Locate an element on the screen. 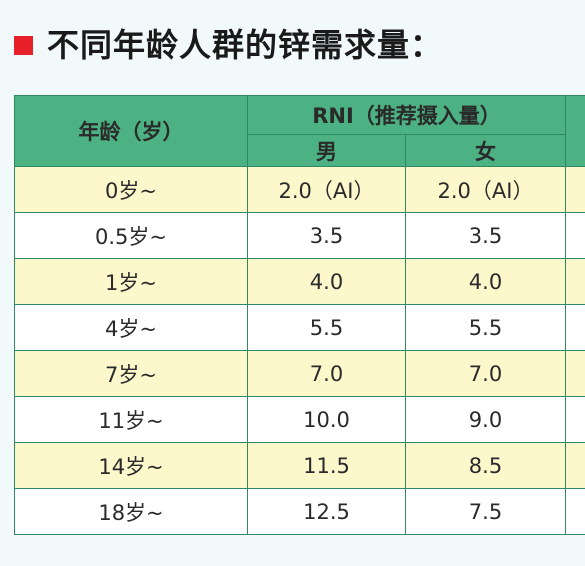  age-column-header: 年龄（岁） is located at coordinates (131, 131).